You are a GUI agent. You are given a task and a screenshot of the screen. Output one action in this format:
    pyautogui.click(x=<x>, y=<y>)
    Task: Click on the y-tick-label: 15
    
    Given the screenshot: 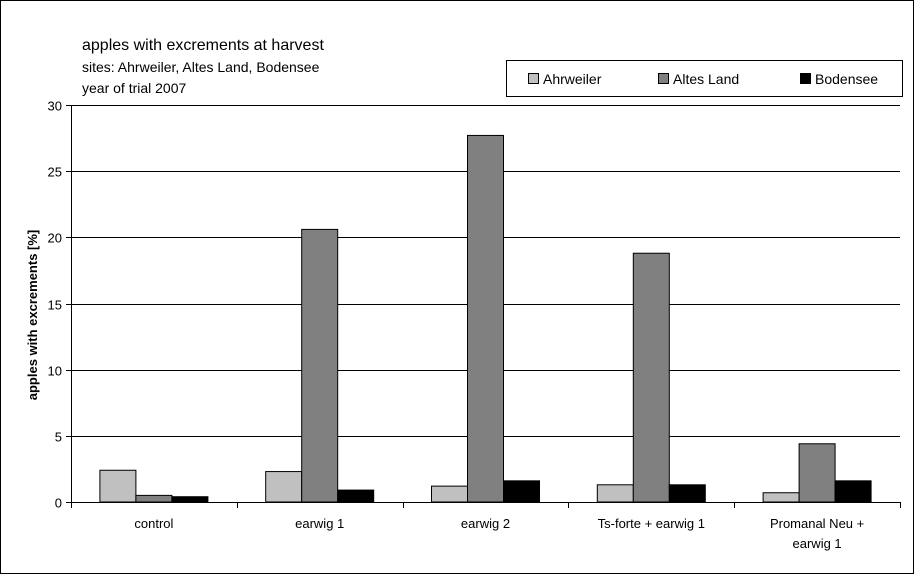 What is the action you would take?
    pyautogui.click(x=55, y=305)
    